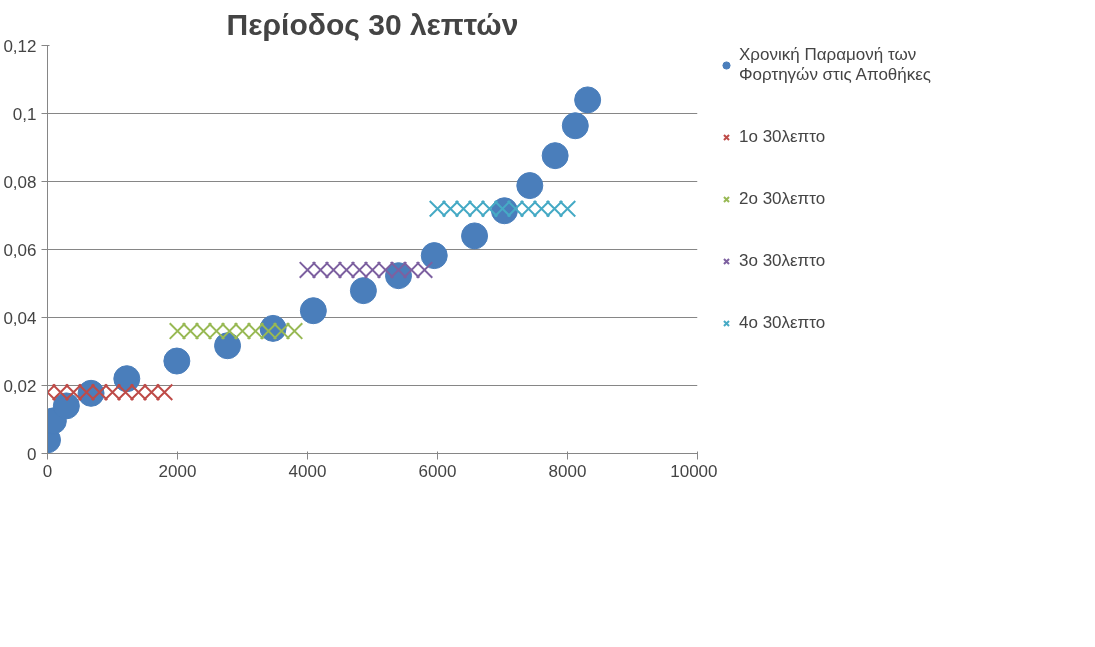  I want to click on chart-title: Περίοδος 30 λεπτών, so click(372, 24).